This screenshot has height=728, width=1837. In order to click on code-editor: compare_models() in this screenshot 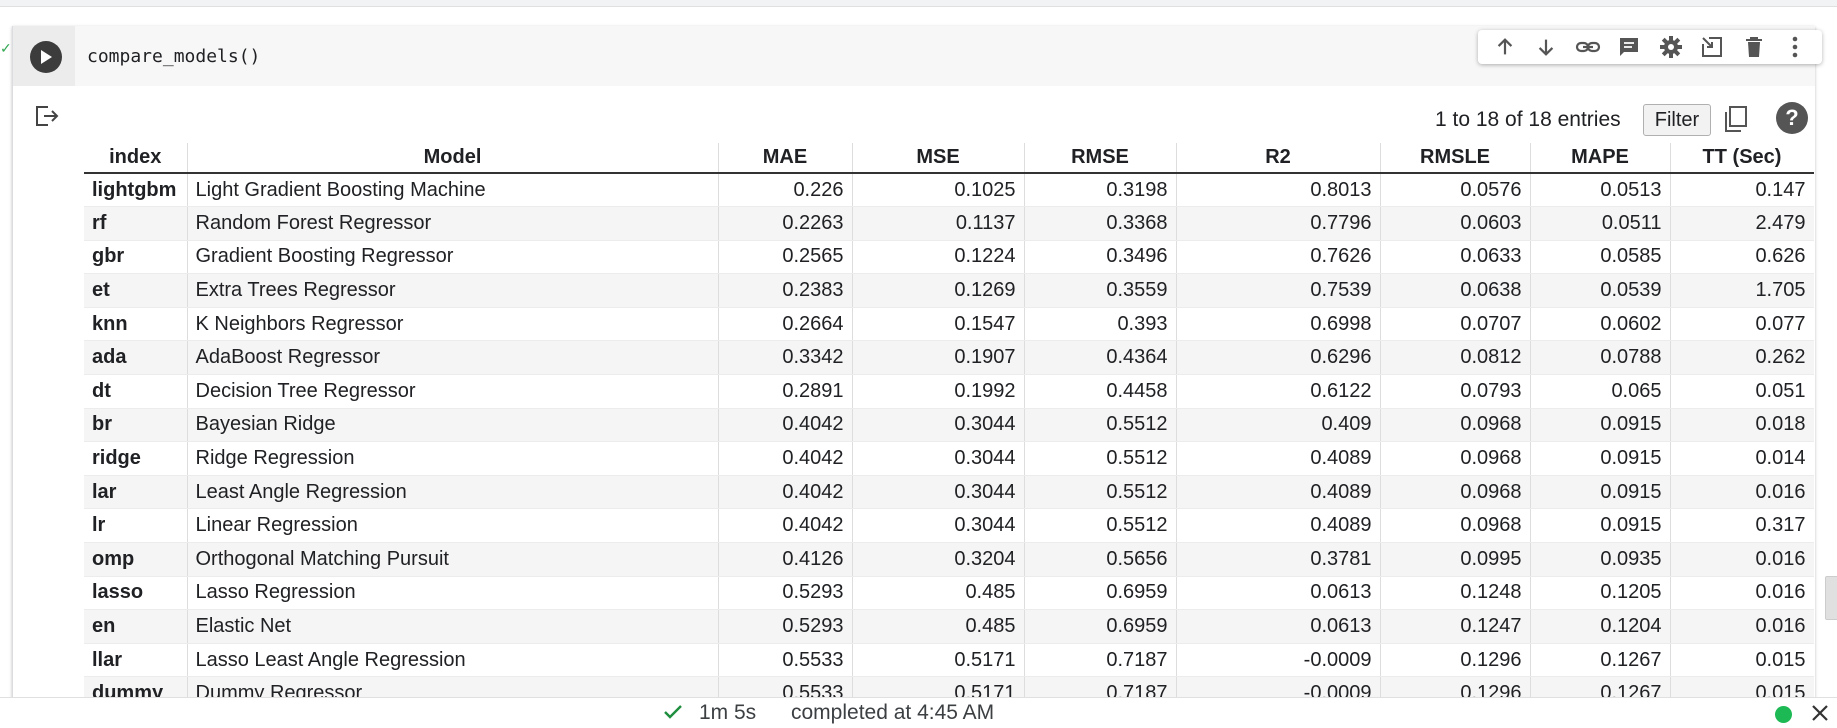, I will do `click(174, 56)`.